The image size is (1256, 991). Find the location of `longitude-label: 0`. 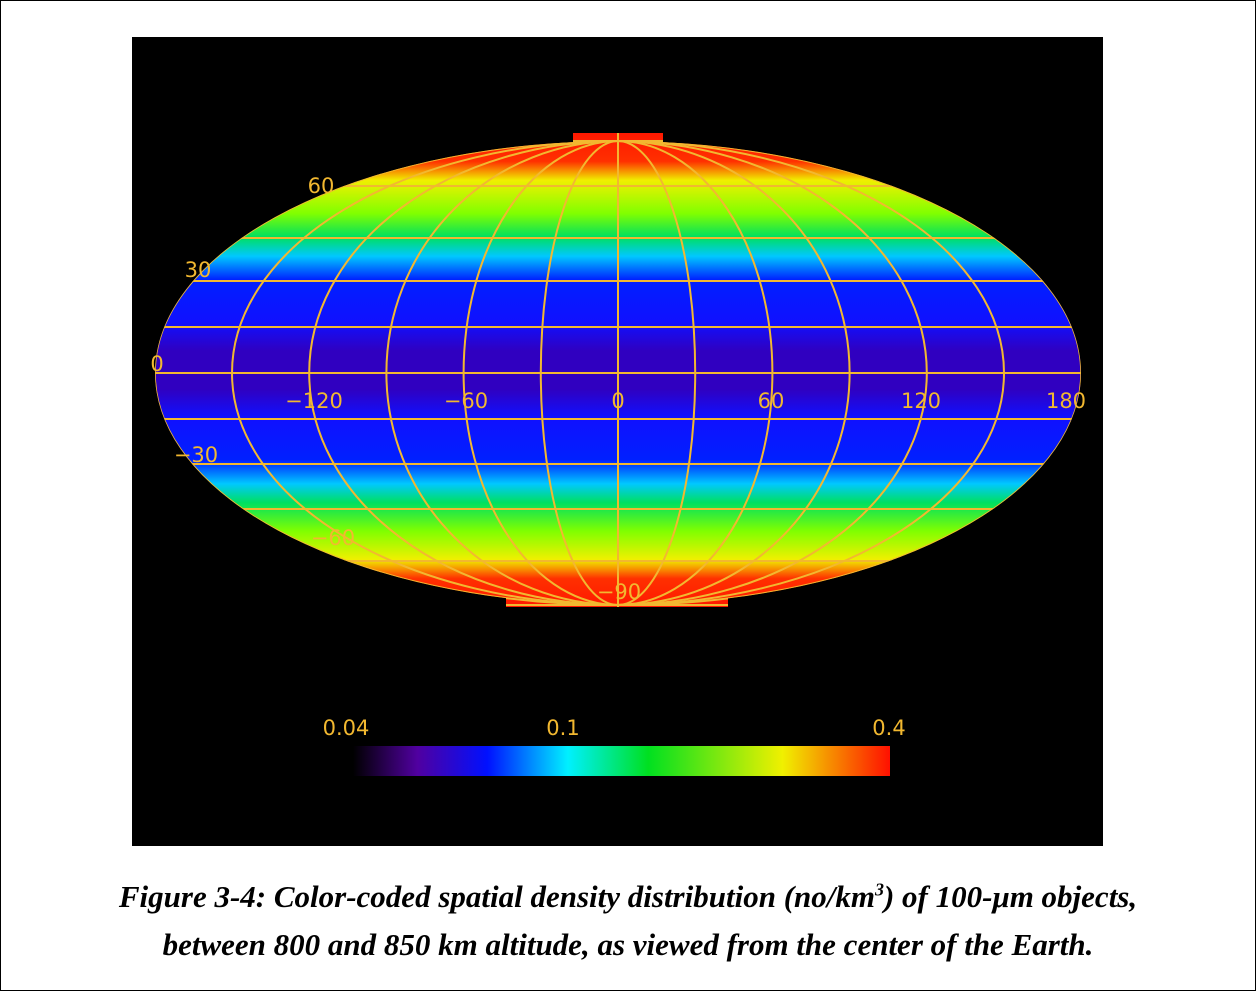

longitude-label: 0 is located at coordinates (617, 401).